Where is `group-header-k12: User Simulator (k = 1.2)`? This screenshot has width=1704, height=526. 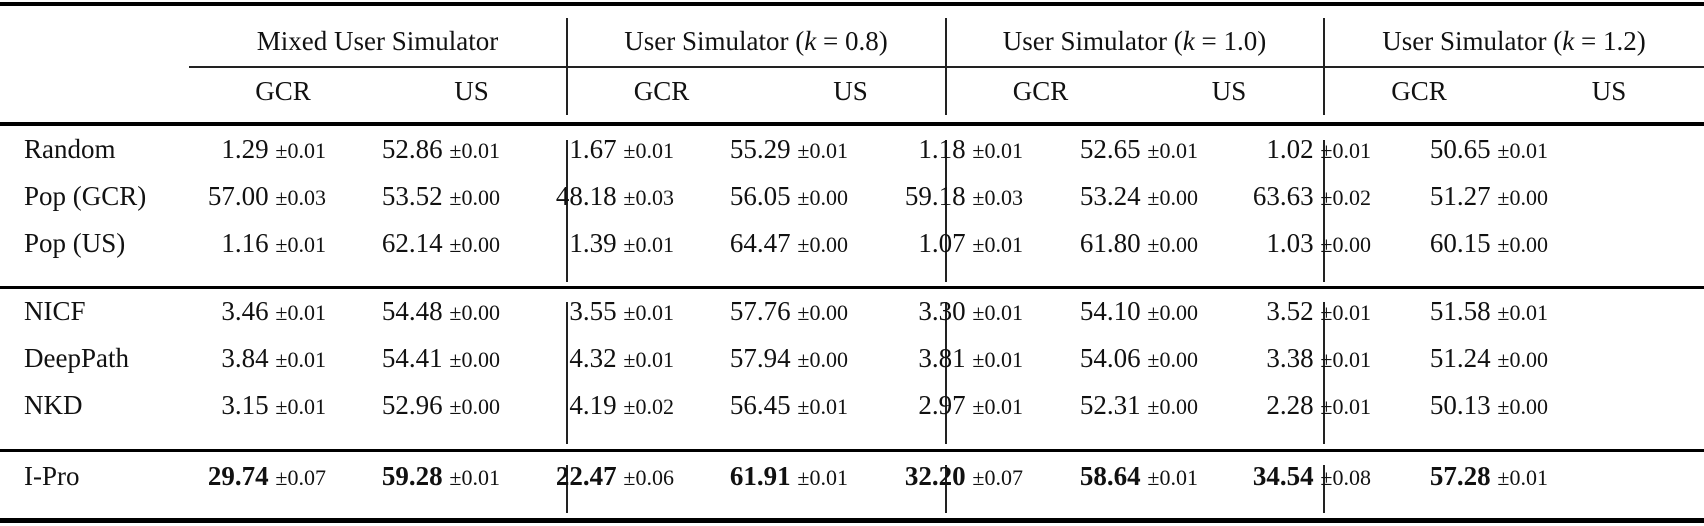
group-header-k12: User Simulator (k = 1.2) is located at coordinates (1514, 41).